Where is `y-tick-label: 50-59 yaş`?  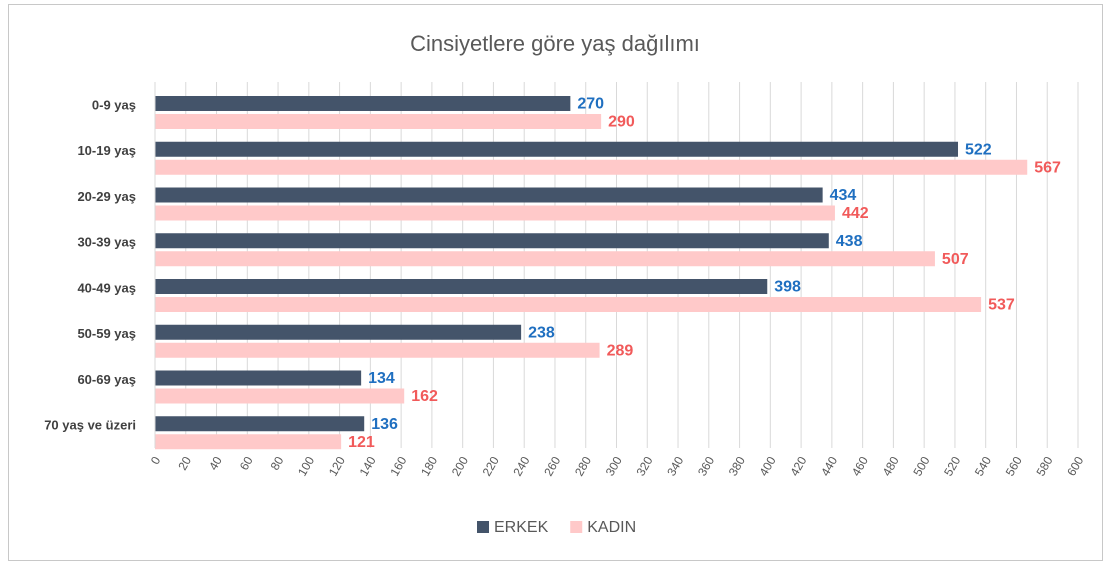
y-tick-label: 50-59 yaş is located at coordinates (106, 333).